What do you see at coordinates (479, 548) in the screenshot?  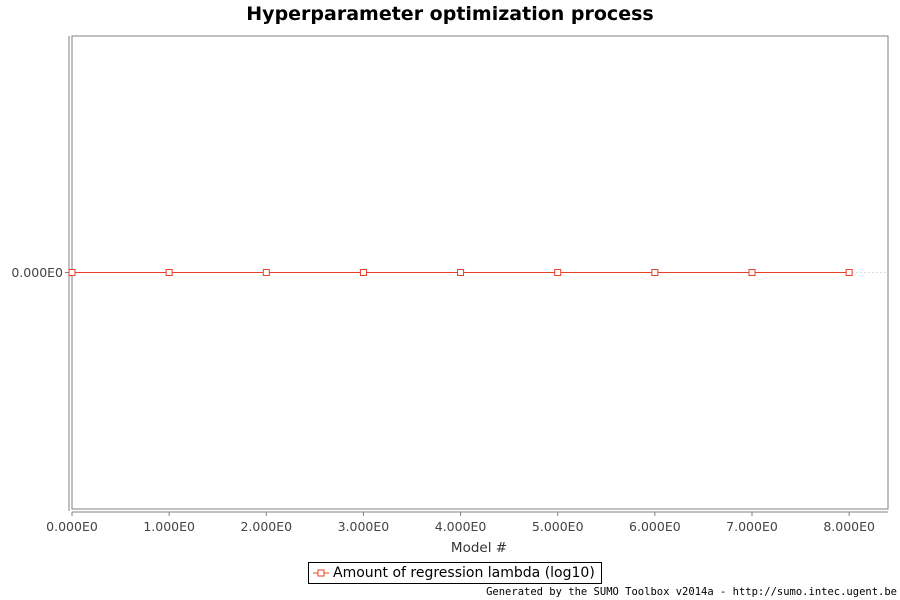 I see `x-axis-label: Model #` at bounding box center [479, 548].